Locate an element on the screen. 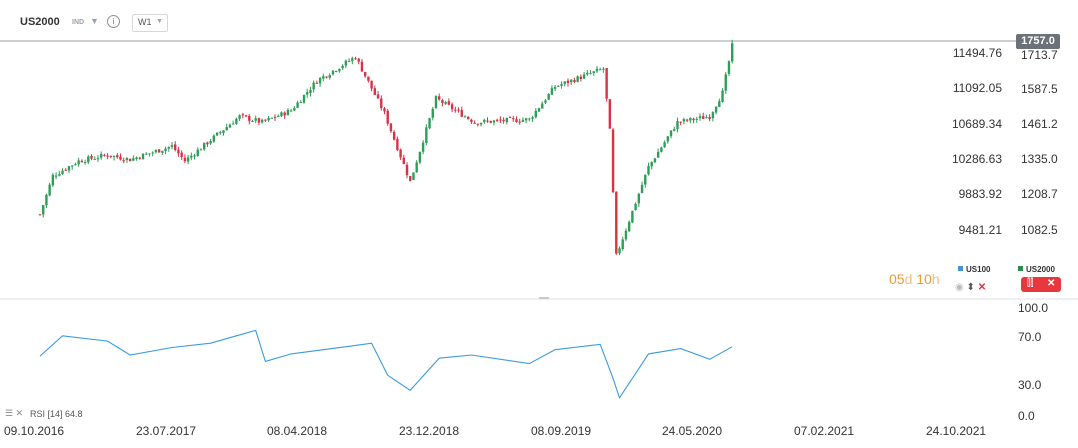 The height and width of the screenshot is (448, 1078). x-tick: 24.10.2021 is located at coordinates (956, 431).